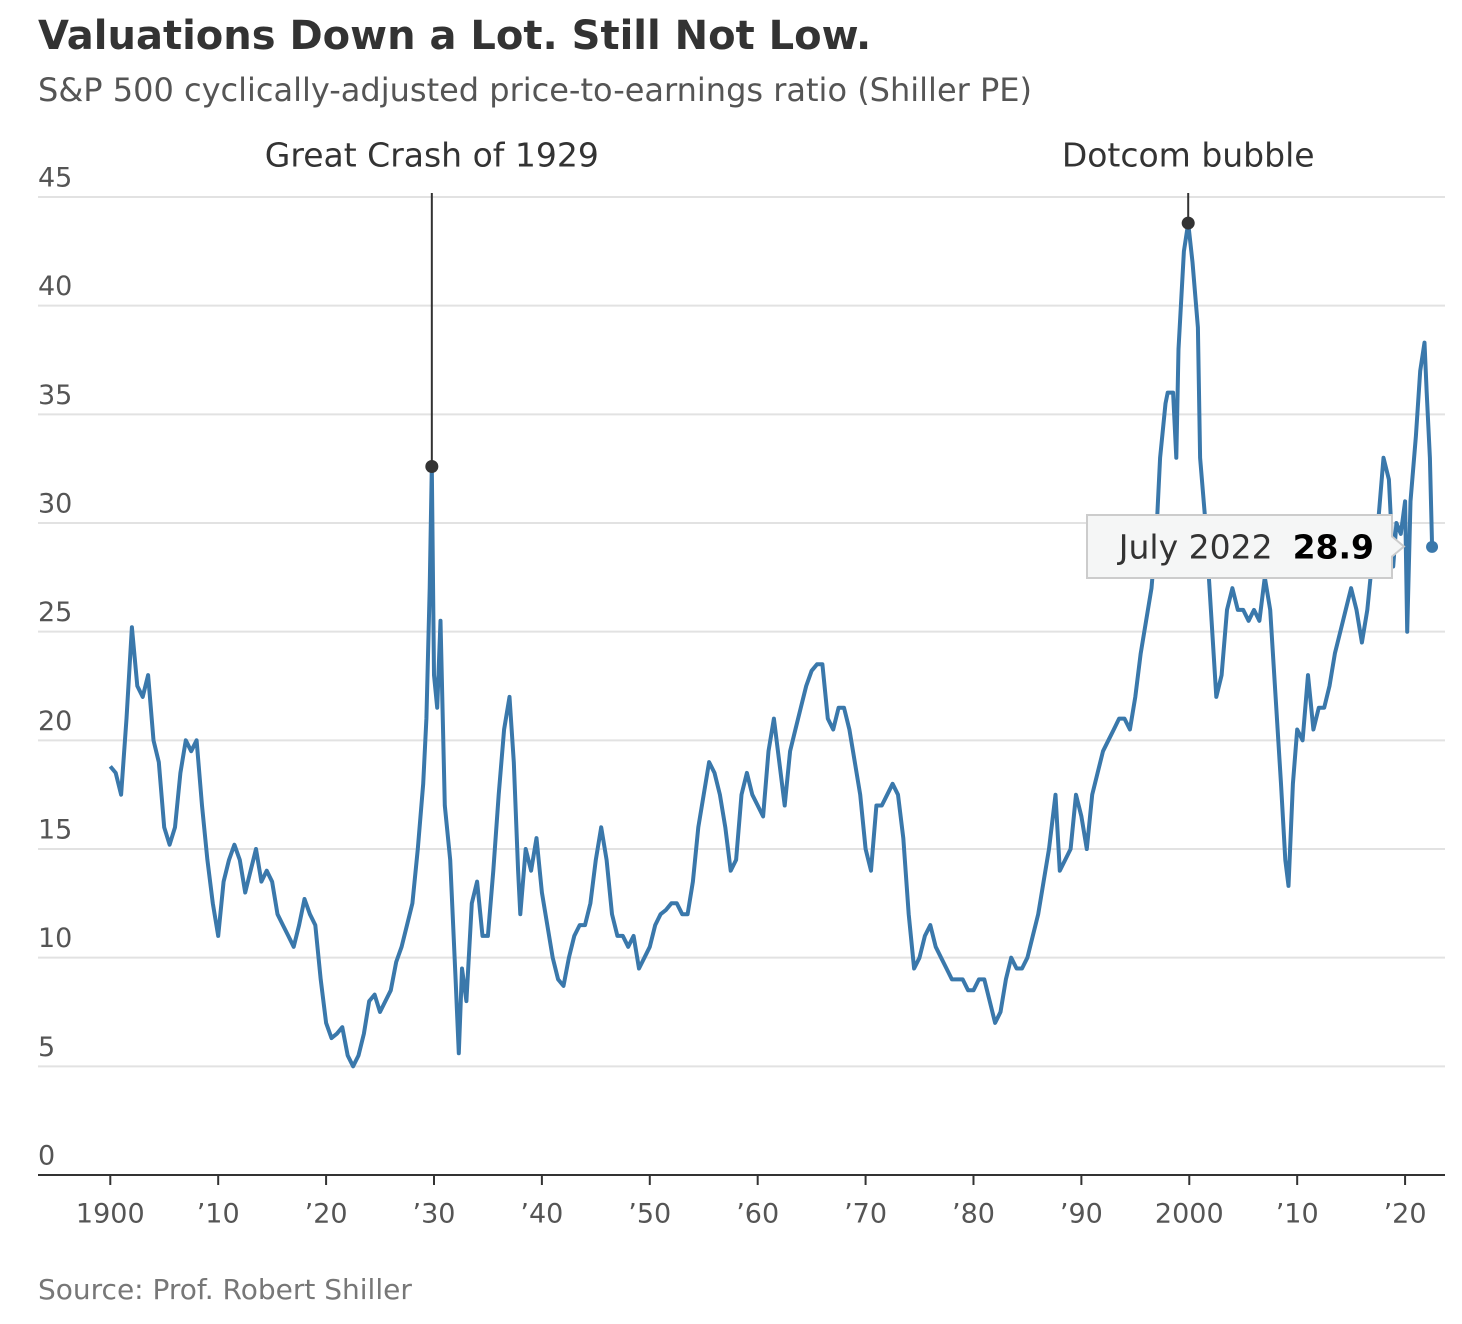 This screenshot has height=1324, width=1462. Describe the element at coordinates (1432, 546) in the screenshot. I see `end-dot` at that location.